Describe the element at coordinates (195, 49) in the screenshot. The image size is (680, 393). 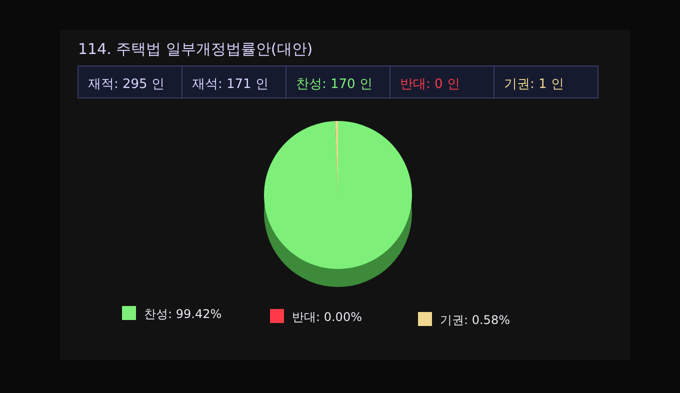
I see `chart-title: 114. 주택법 일부개정법률안(대안)` at that location.